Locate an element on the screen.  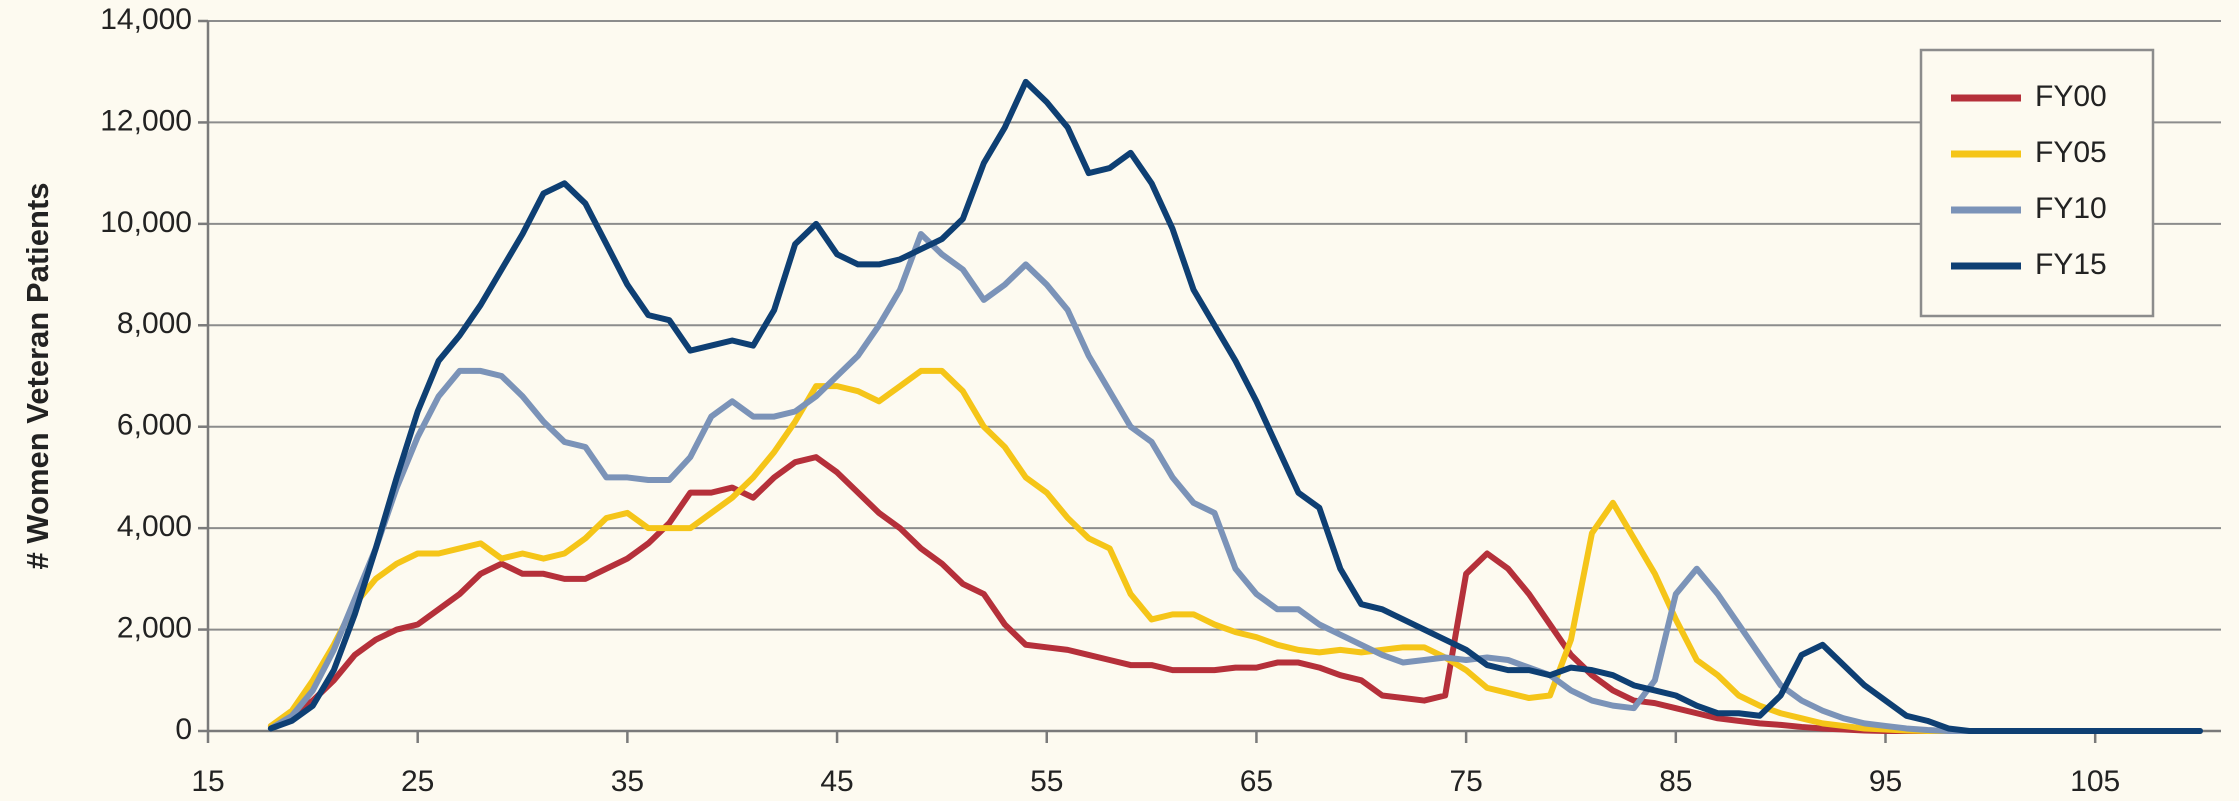
legend: FY00 FY05 FY10 FY15 is located at coordinates (2037, 183).